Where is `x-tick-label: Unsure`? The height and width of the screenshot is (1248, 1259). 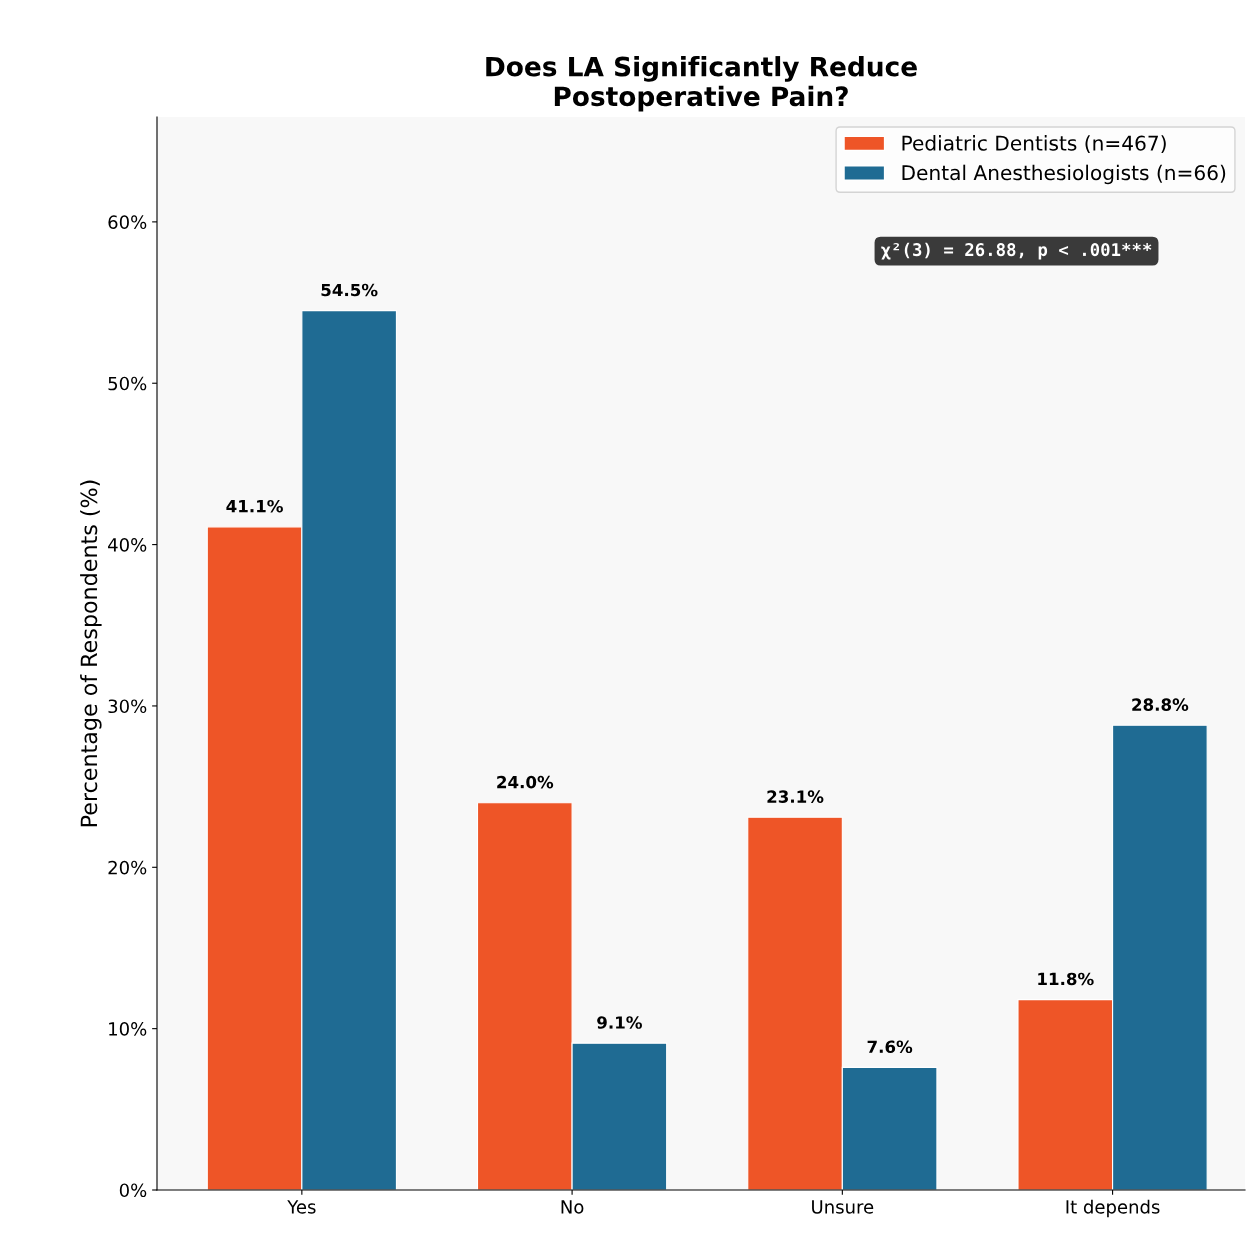
x-tick-label: Unsure is located at coordinates (843, 1207).